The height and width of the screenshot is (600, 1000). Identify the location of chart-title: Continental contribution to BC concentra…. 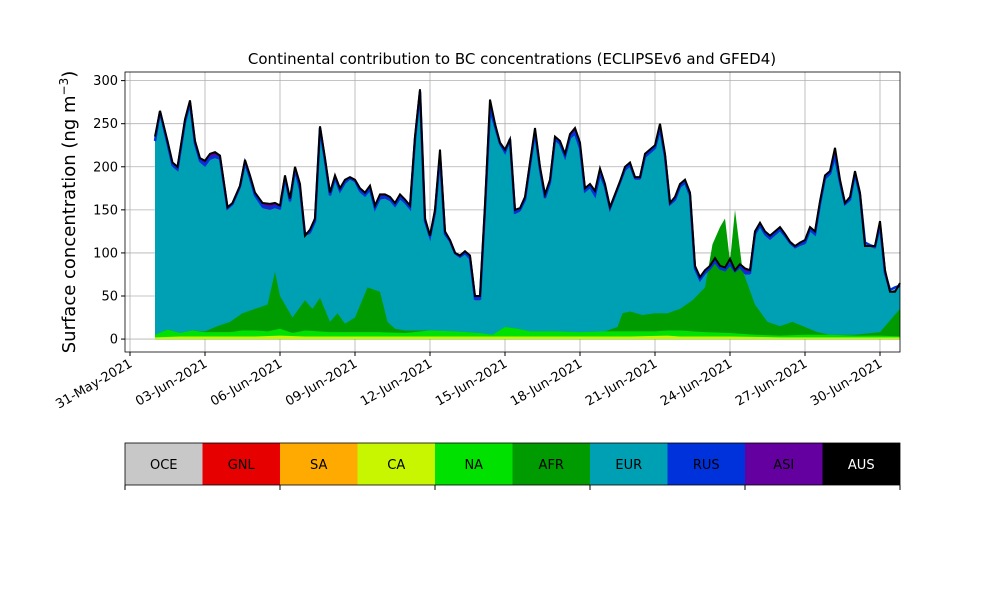
(512, 59).